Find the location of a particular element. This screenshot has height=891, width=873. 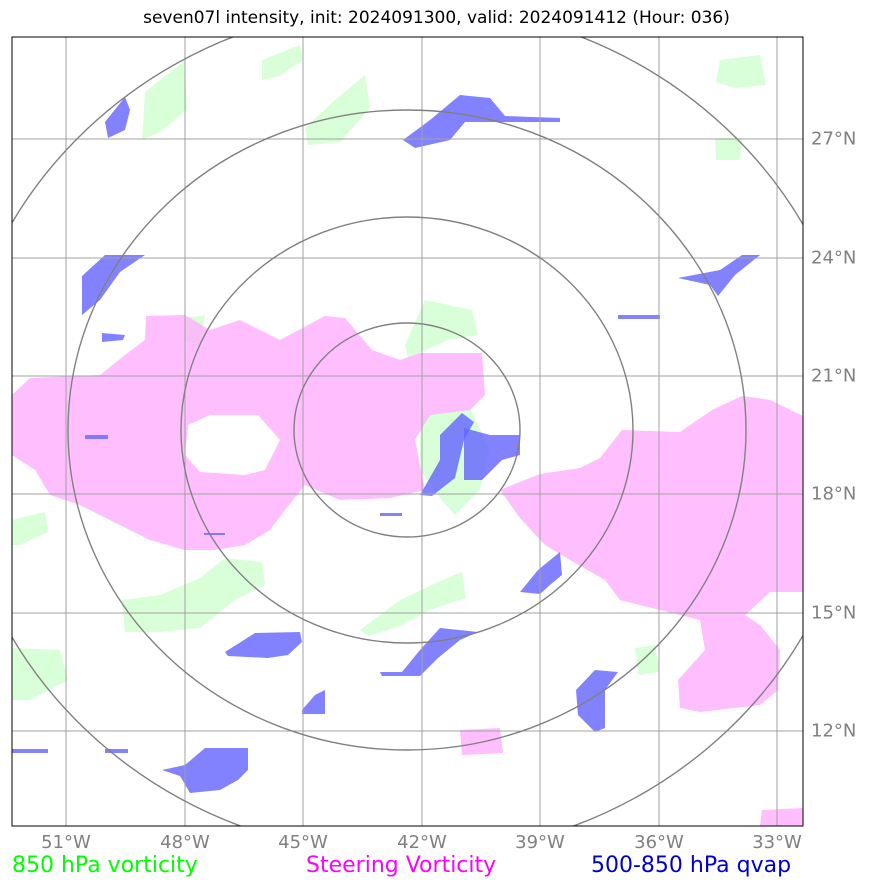

y-tick-label: 18°N is located at coordinates (834, 494).